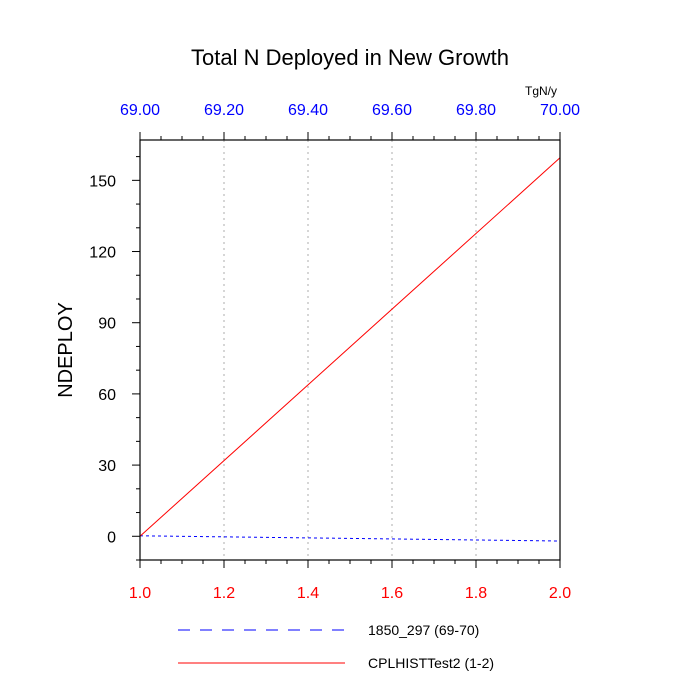 The width and height of the screenshot is (700, 700). Describe the element at coordinates (308, 110) in the screenshot. I see `top-x-tick-label: 69.40` at that location.